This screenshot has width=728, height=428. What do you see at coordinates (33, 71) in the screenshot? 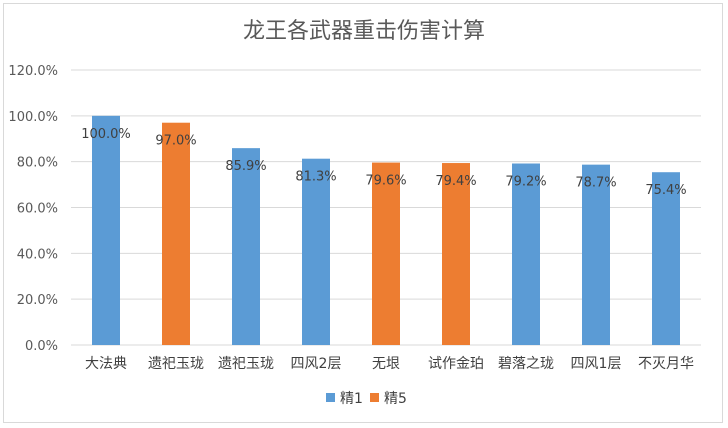
I see `y-tick-label: 120.0%` at bounding box center [33, 71].